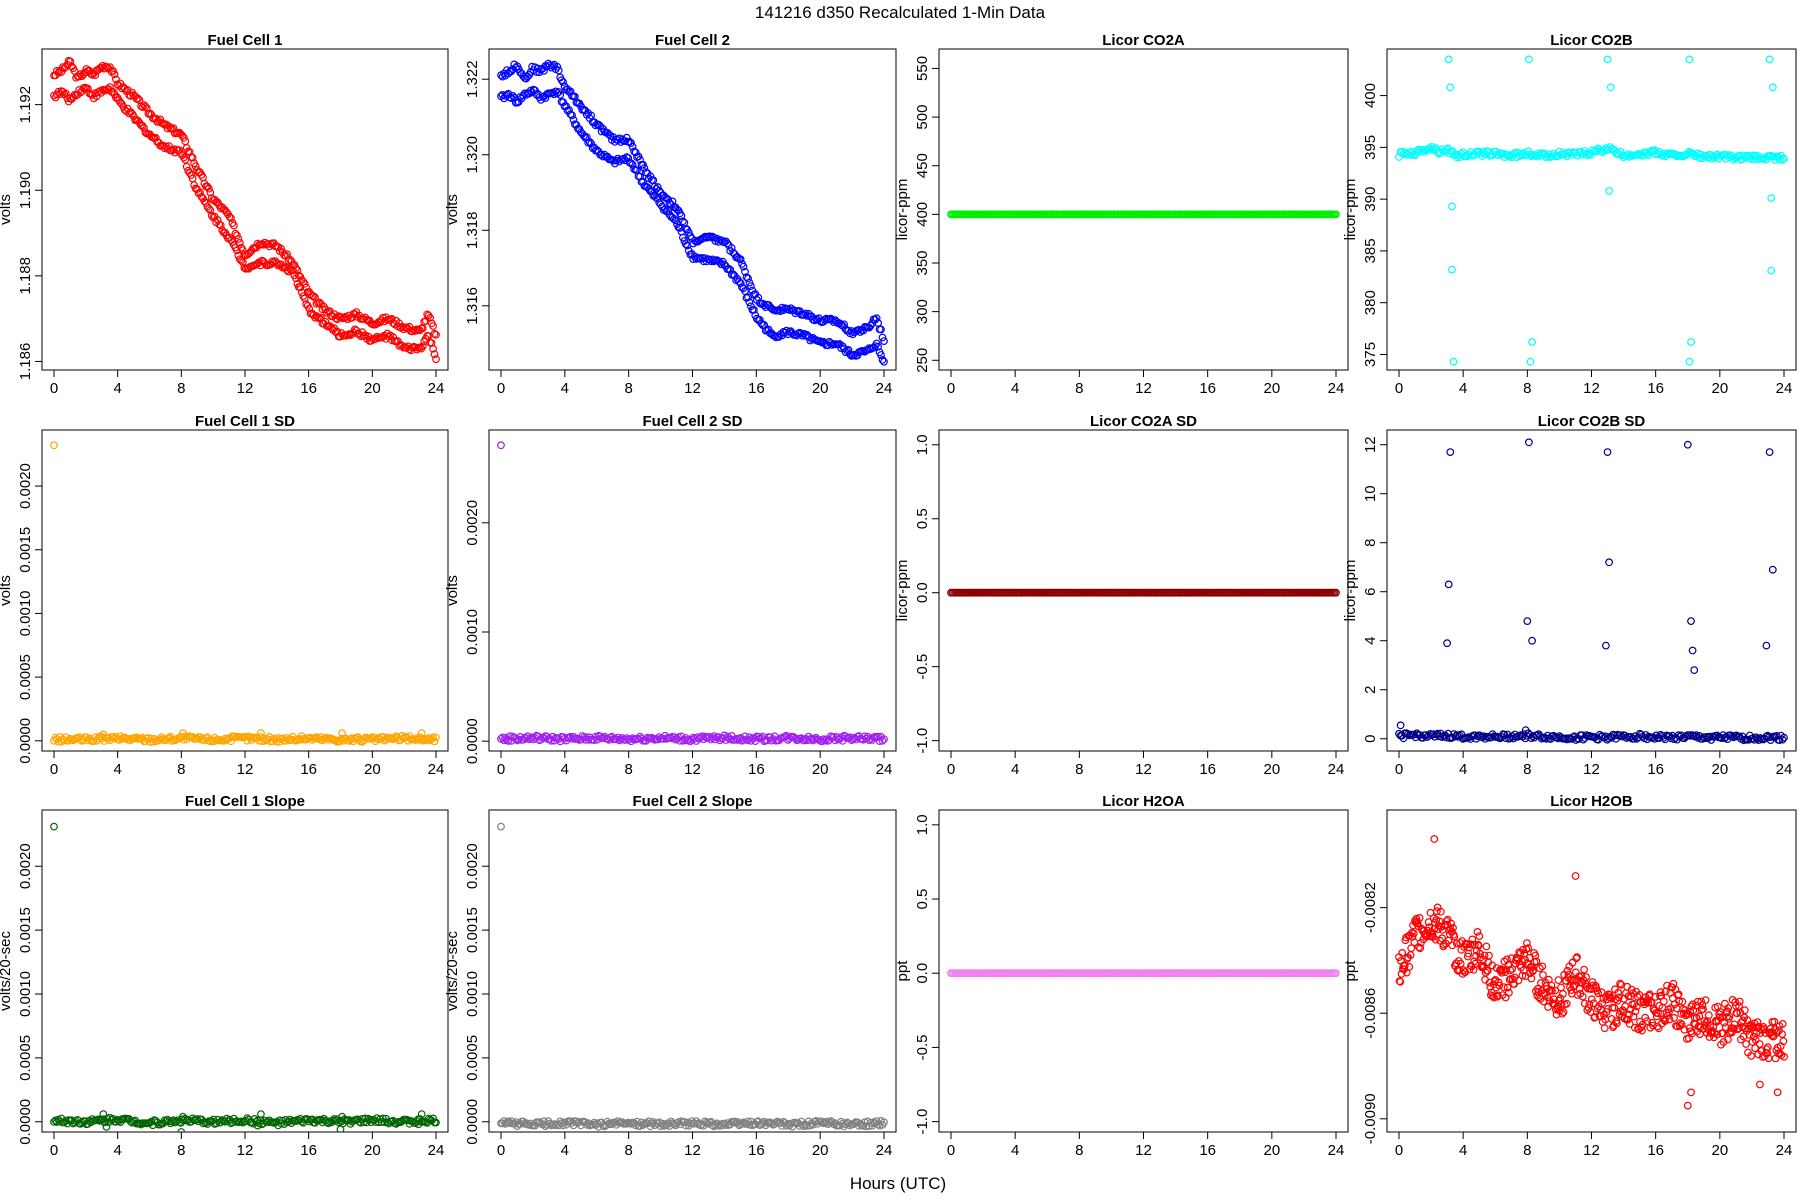 This screenshot has width=1800, height=1200. What do you see at coordinates (1370, 641) in the screenshot?
I see `y-tick-label: 4` at bounding box center [1370, 641].